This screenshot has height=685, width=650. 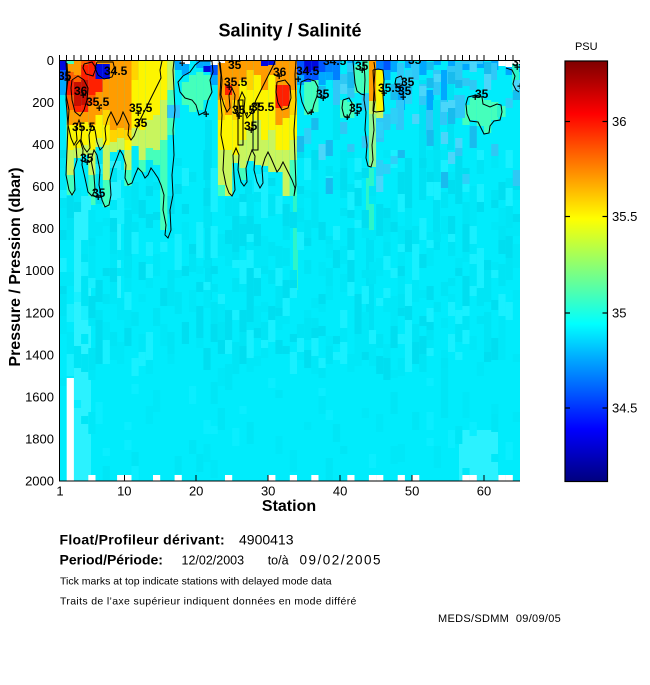 I want to click on svg-text: 0, so click(x=50, y=60).